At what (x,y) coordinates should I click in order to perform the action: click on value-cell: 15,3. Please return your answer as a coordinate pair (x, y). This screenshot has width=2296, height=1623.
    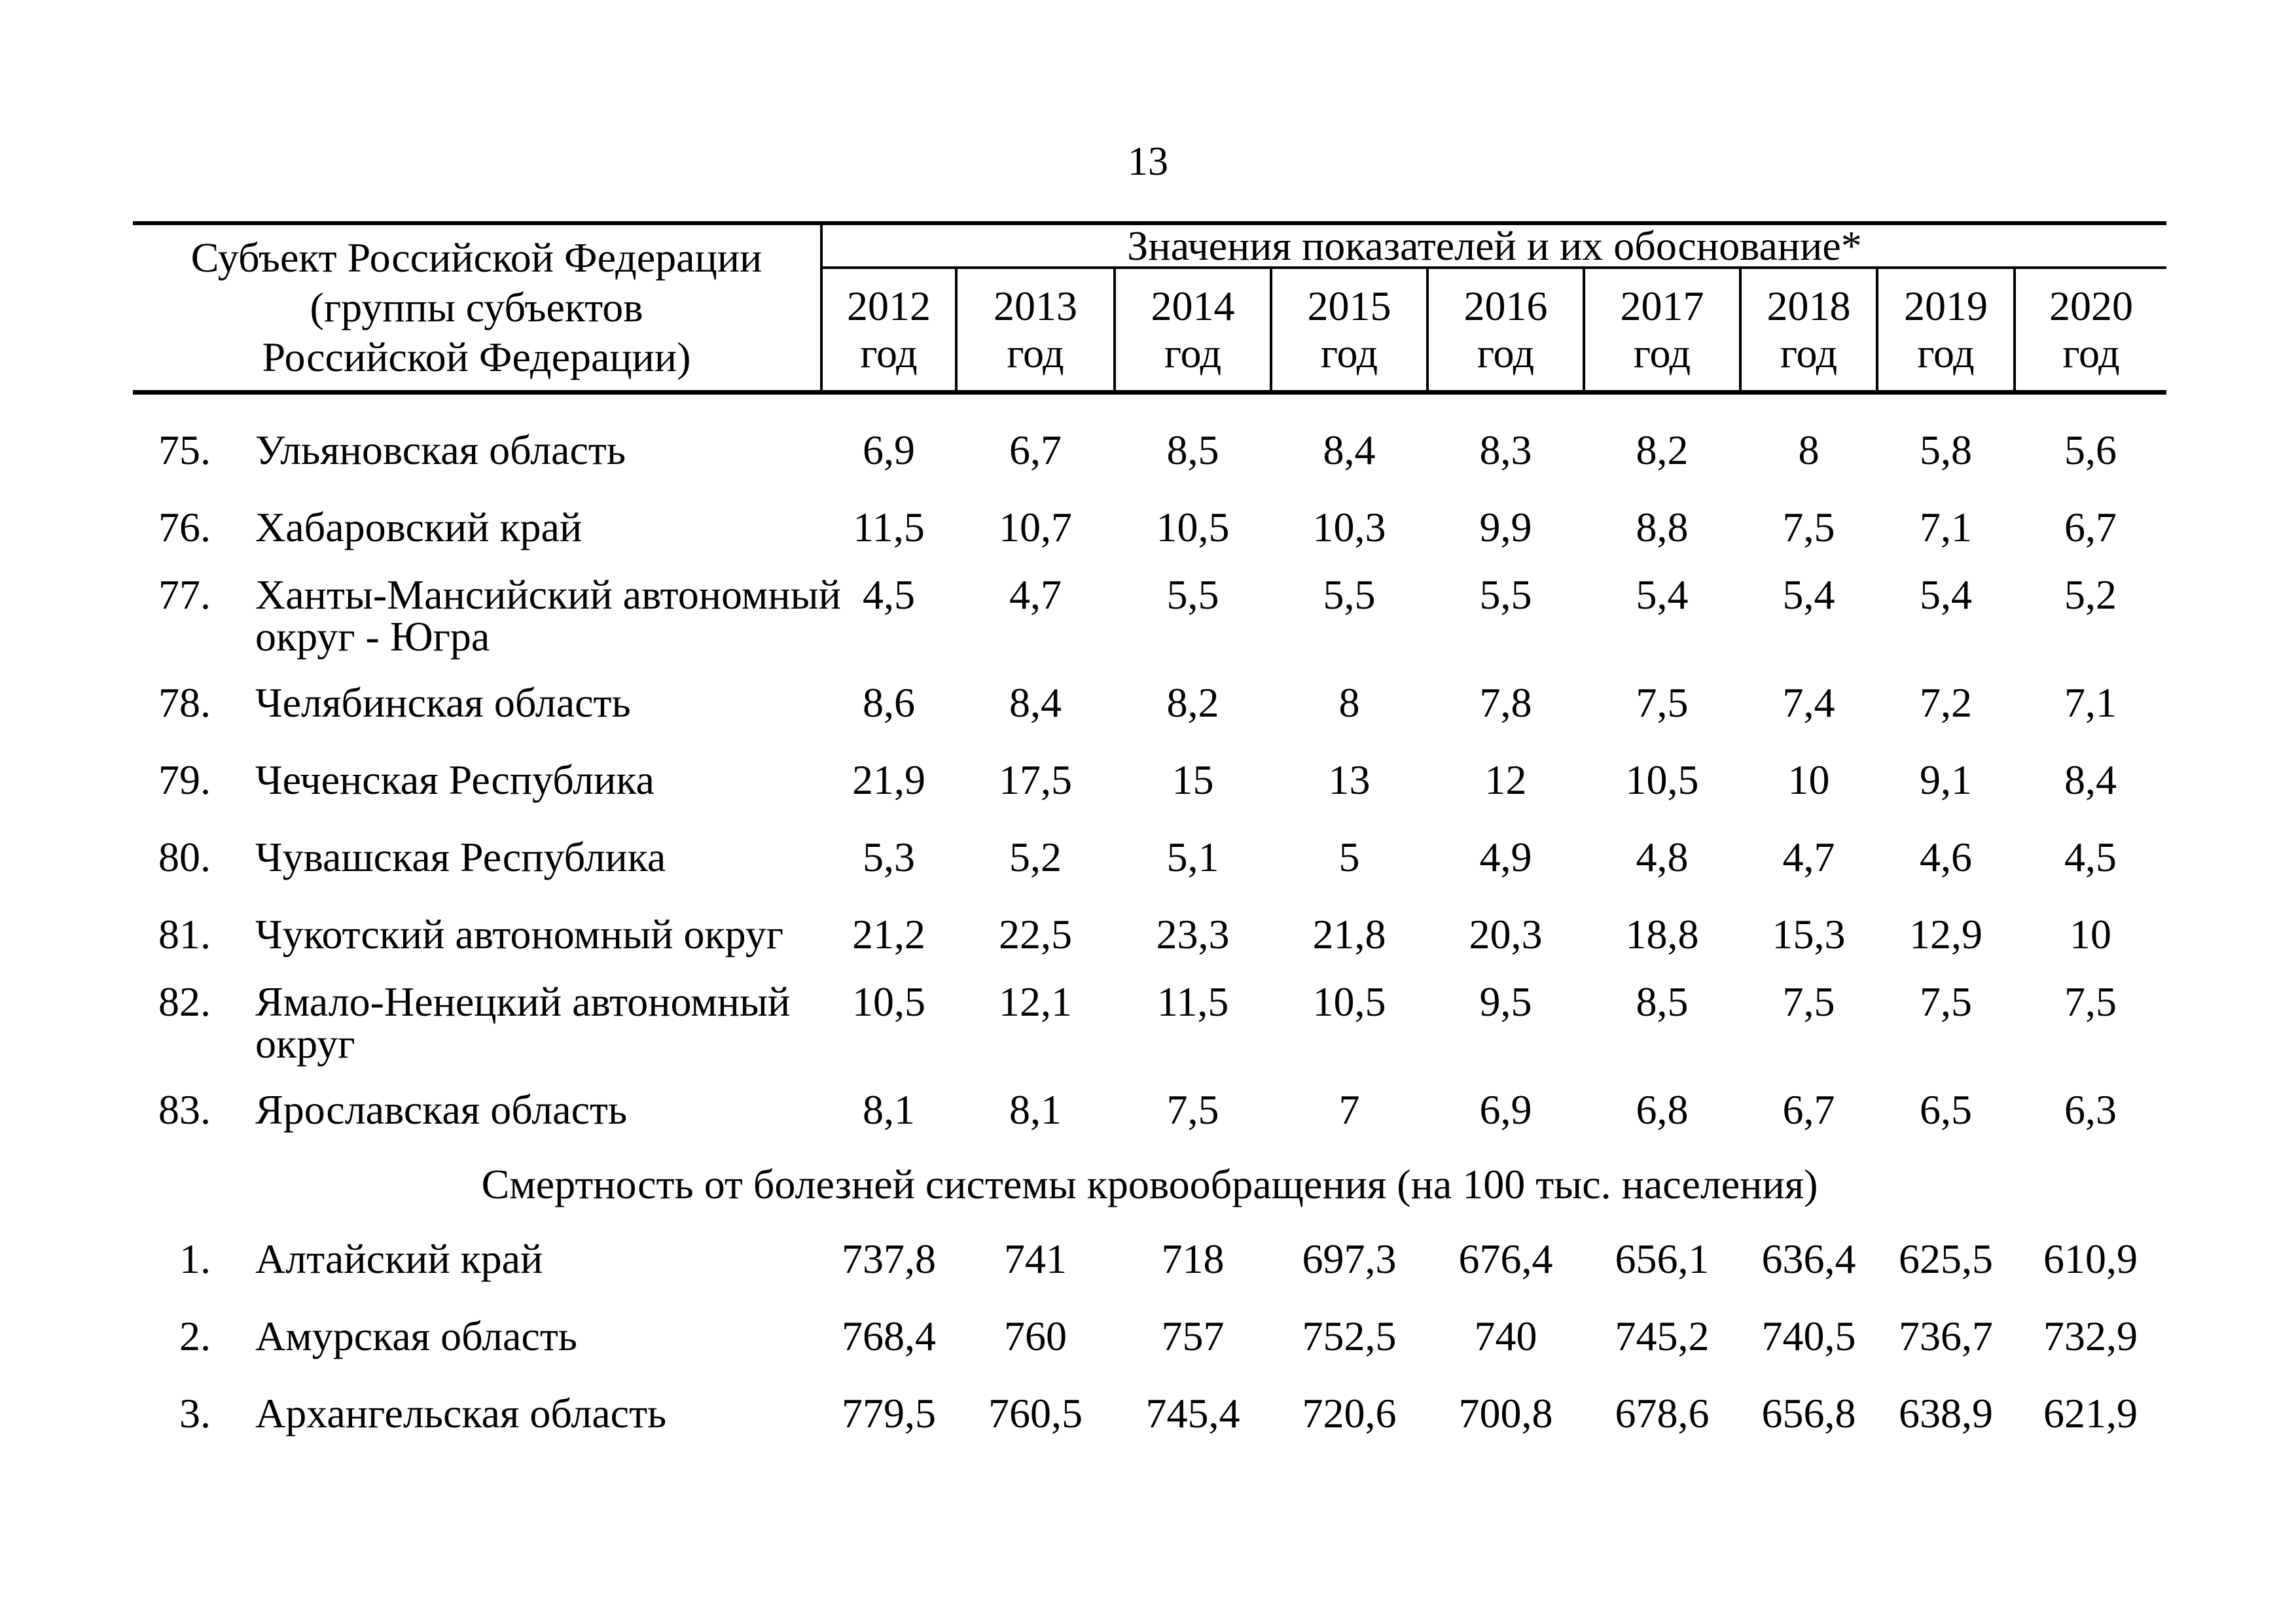
    Looking at the image, I should click on (1809, 934).